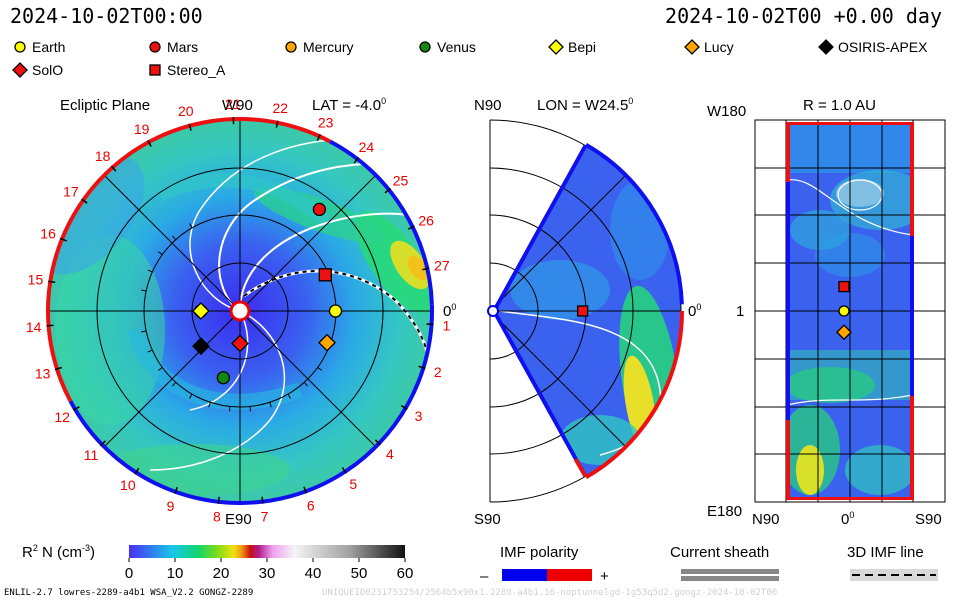  Describe the element at coordinates (724, 562) in the screenshot. I see `current-sheath-legend: Current sheath` at that location.